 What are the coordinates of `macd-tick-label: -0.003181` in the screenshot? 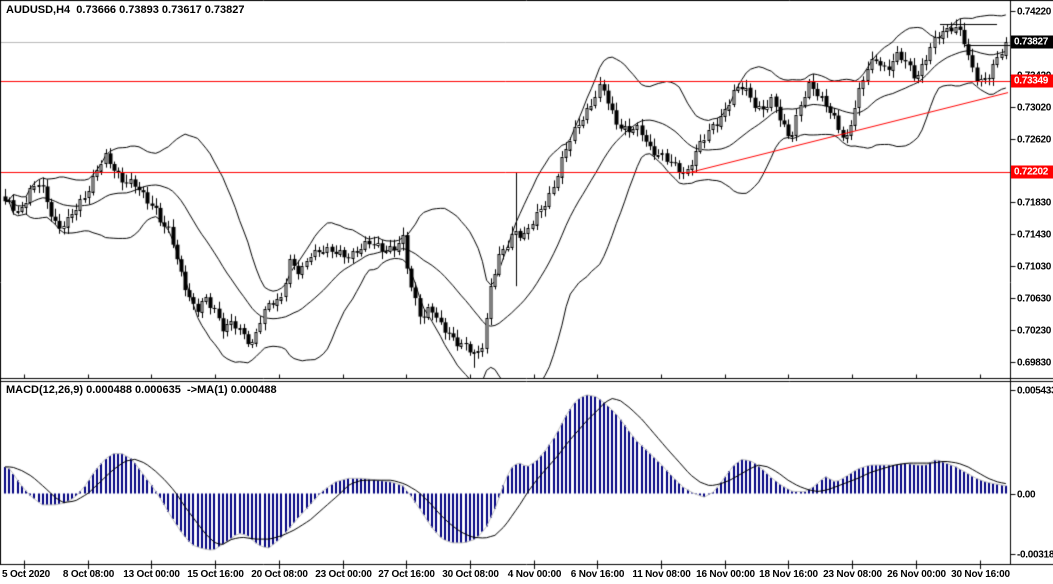 It's located at (1035, 554).